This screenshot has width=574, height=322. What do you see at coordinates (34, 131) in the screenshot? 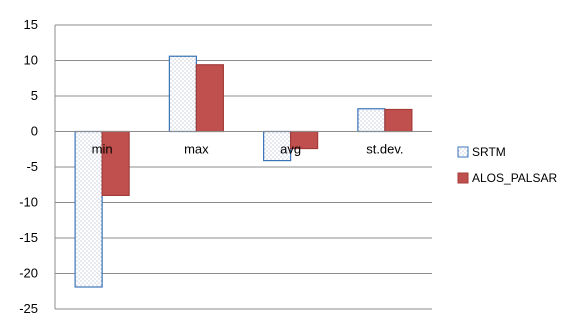
I see `y-tick-label: 0` at bounding box center [34, 131].